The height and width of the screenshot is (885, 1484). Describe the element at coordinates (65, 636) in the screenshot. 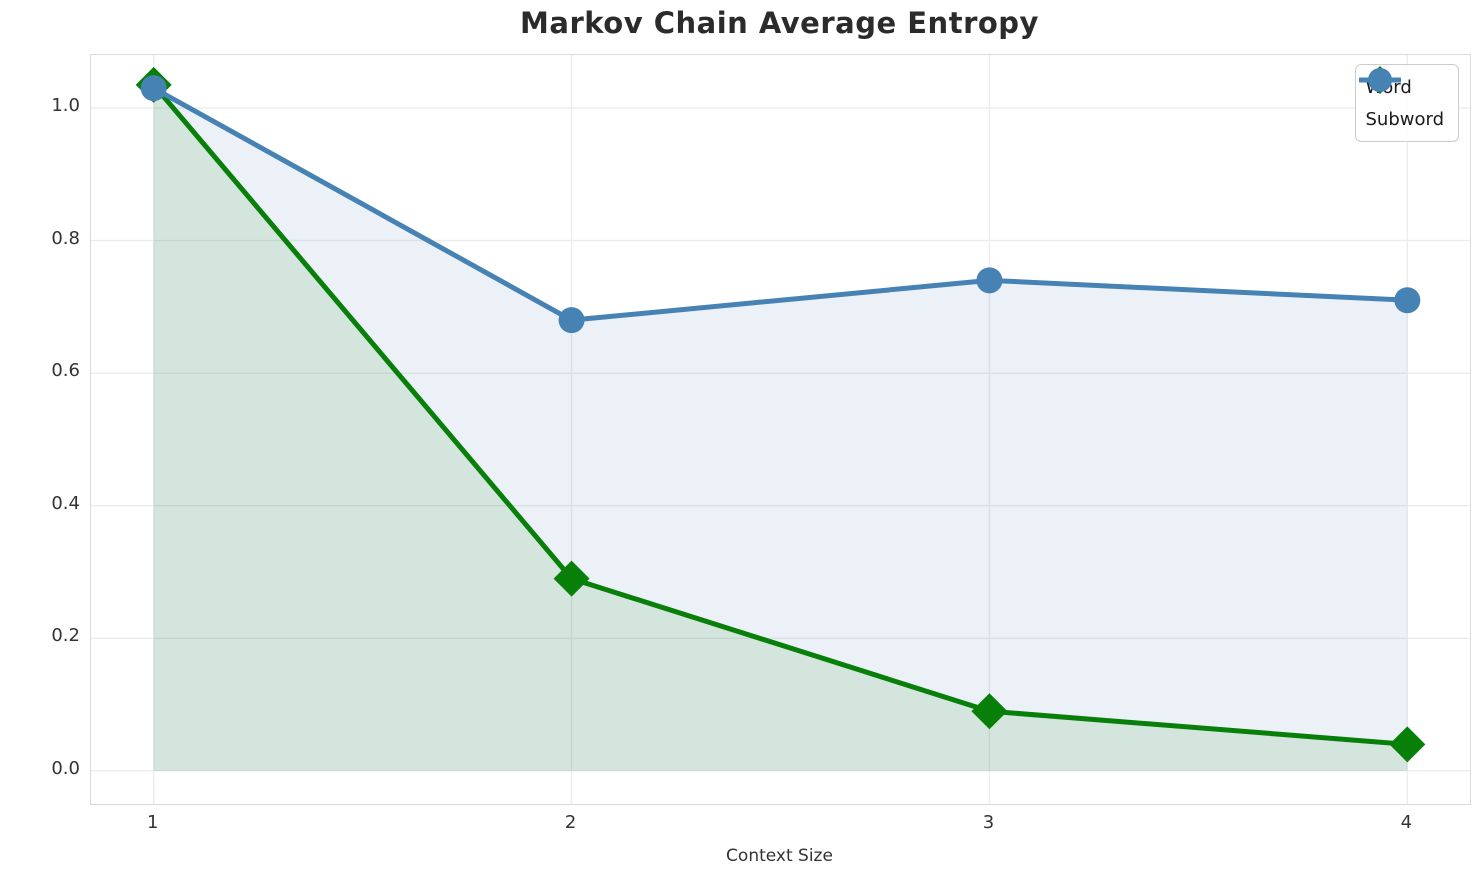

I see `y-tick-label-0.2: 0.2` at that location.